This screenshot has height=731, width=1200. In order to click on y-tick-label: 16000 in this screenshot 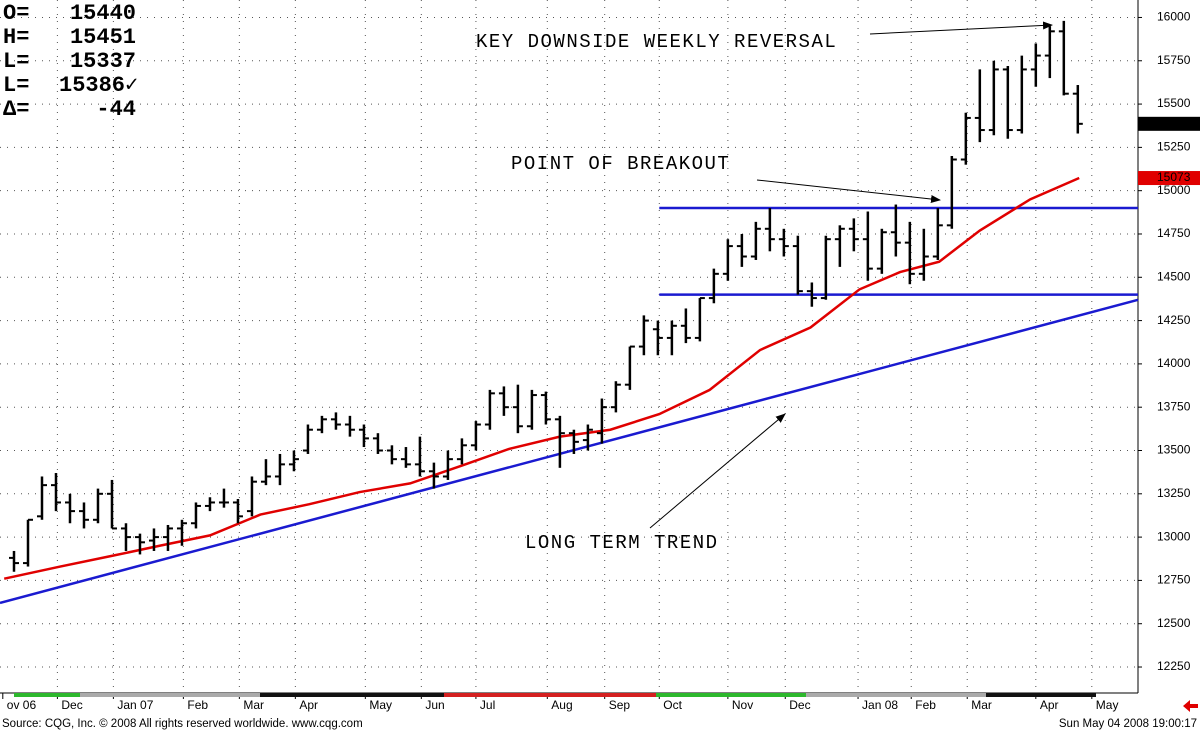, I will do `click(1174, 17)`.